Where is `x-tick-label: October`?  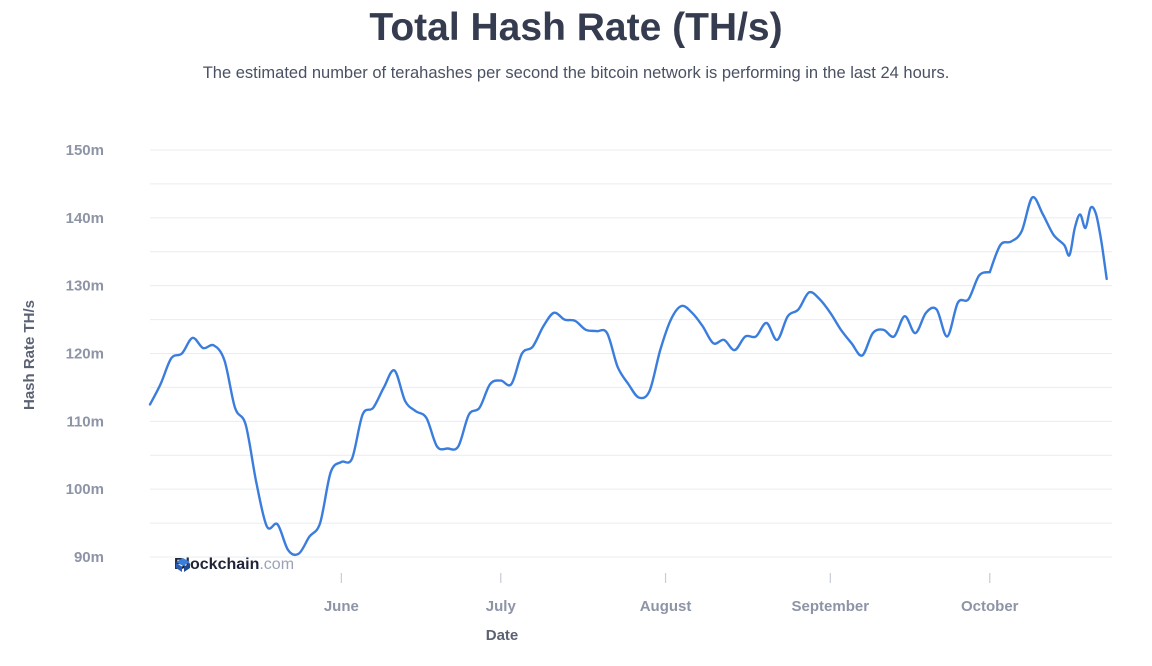
x-tick-label: October is located at coordinates (990, 606).